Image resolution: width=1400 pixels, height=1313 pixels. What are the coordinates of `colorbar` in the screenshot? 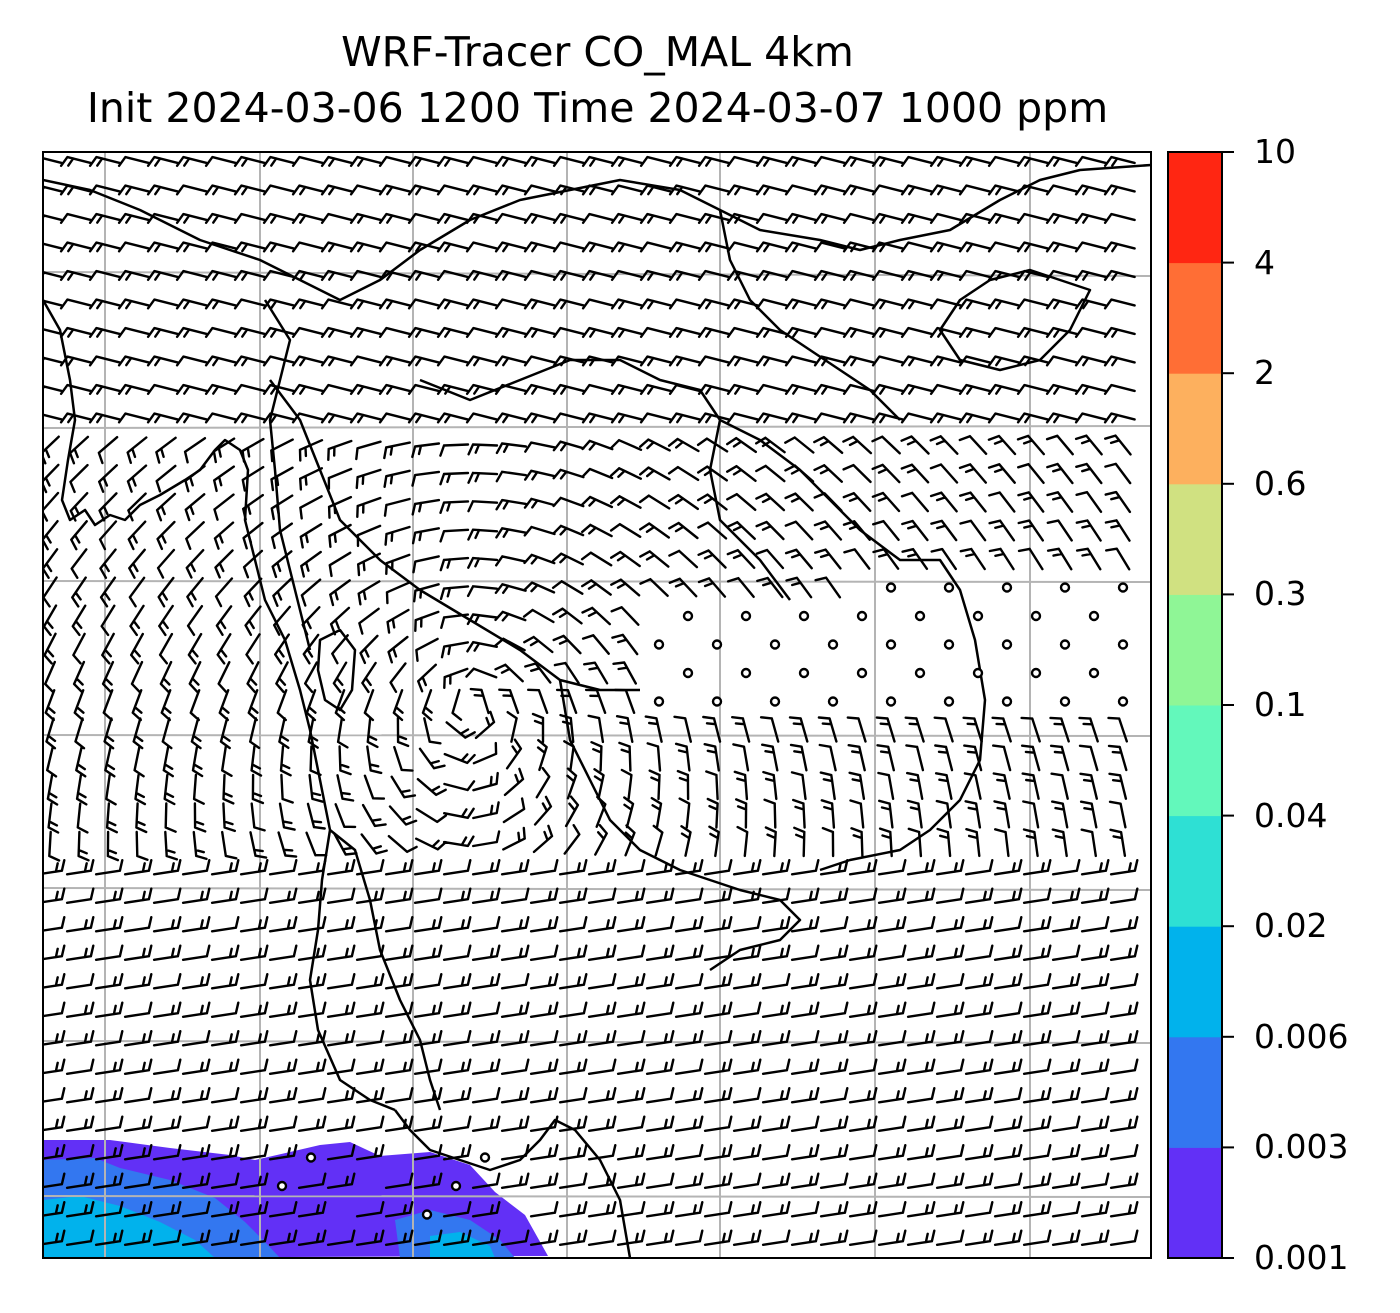 It's located at (1195, 705).